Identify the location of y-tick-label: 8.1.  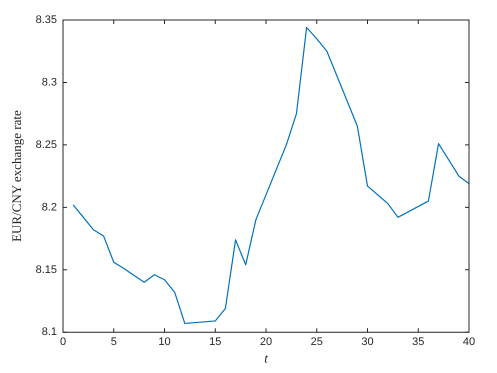
(50, 332).